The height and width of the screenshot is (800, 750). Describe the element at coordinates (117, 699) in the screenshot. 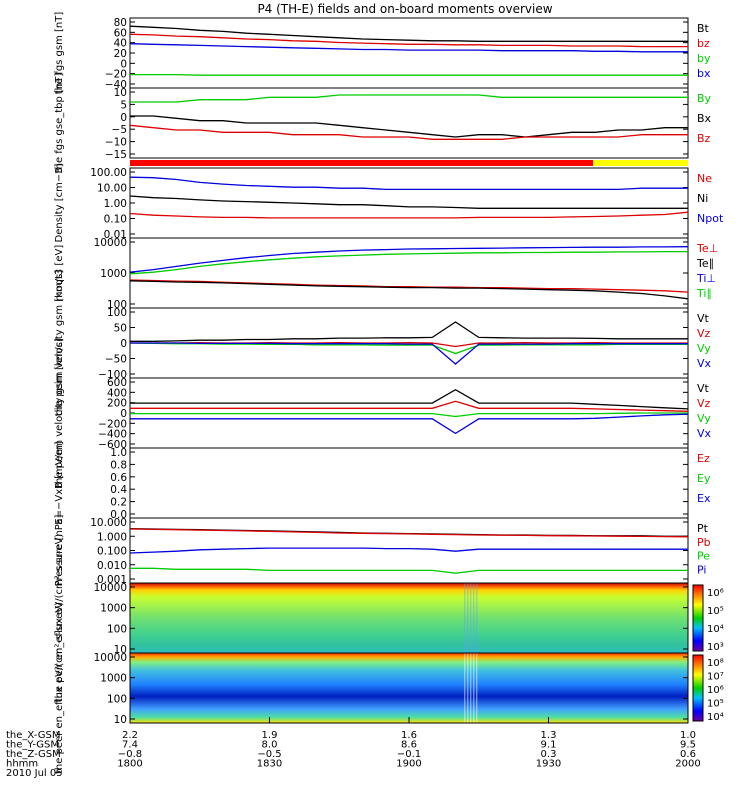

I see `y-tick-label: 100` at that location.